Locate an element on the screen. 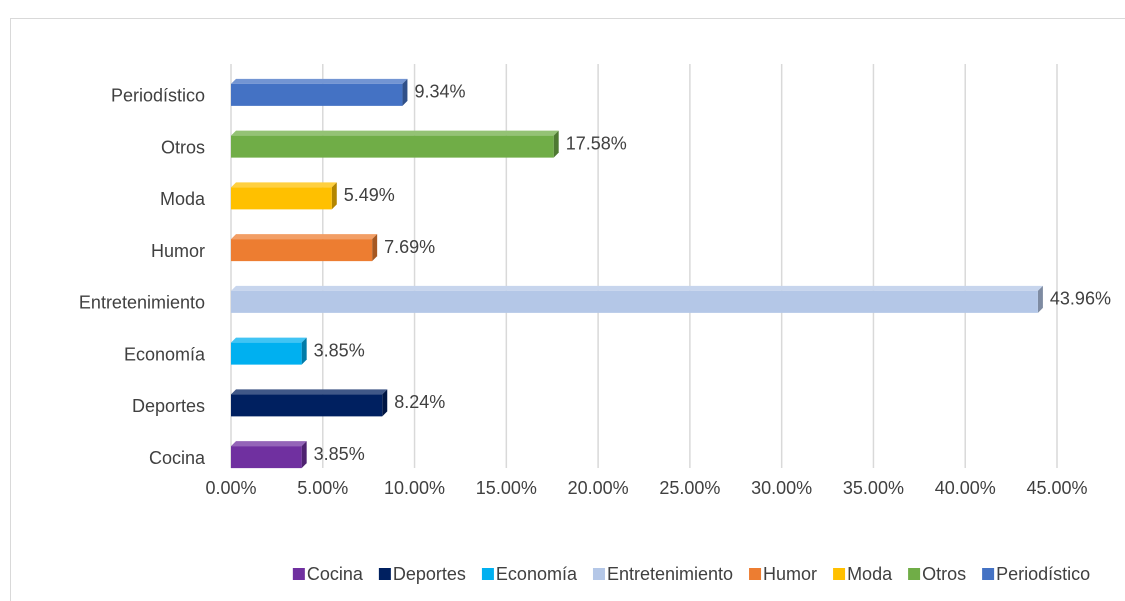 The height and width of the screenshot is (601, 1125). y-tick-label: Entretenimiento is located at coordinates (142, 303).